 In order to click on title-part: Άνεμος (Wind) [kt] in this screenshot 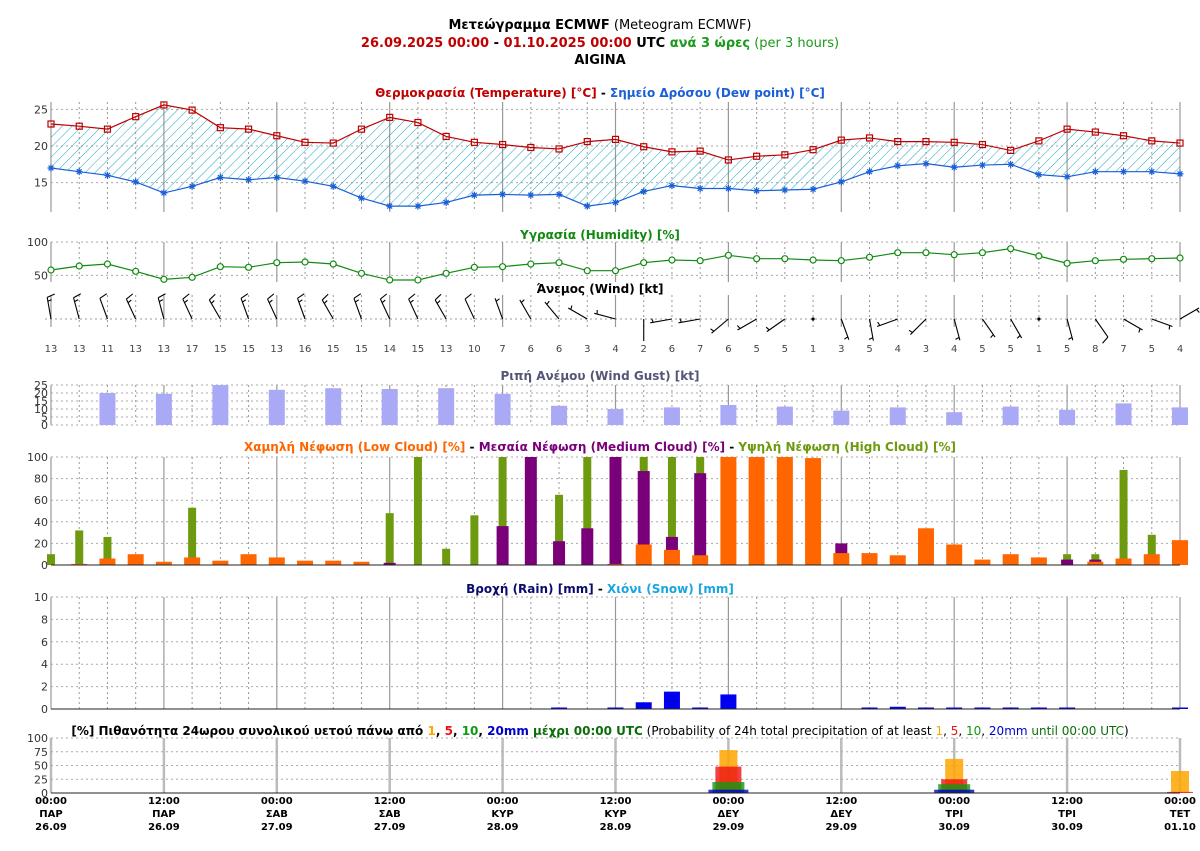, I will do `click(599, 289)`.